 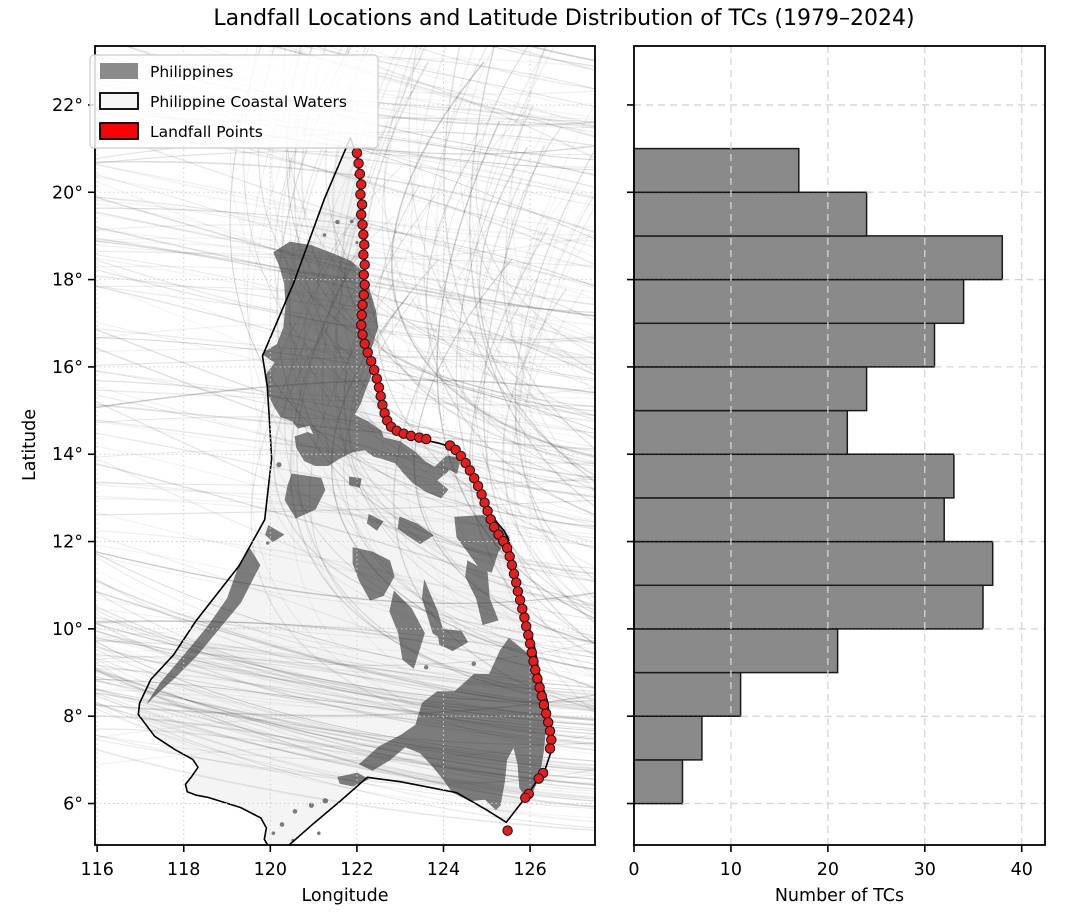 I want to click on legend-swatch-white-black-edge, so click(x=119, y=101).